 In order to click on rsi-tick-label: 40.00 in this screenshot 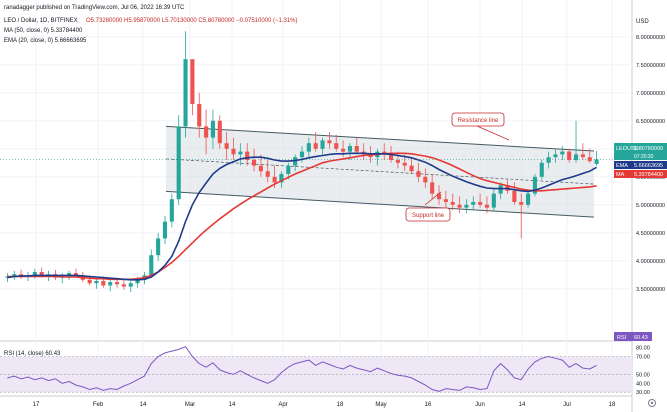, I will do `click(643, 384)`.